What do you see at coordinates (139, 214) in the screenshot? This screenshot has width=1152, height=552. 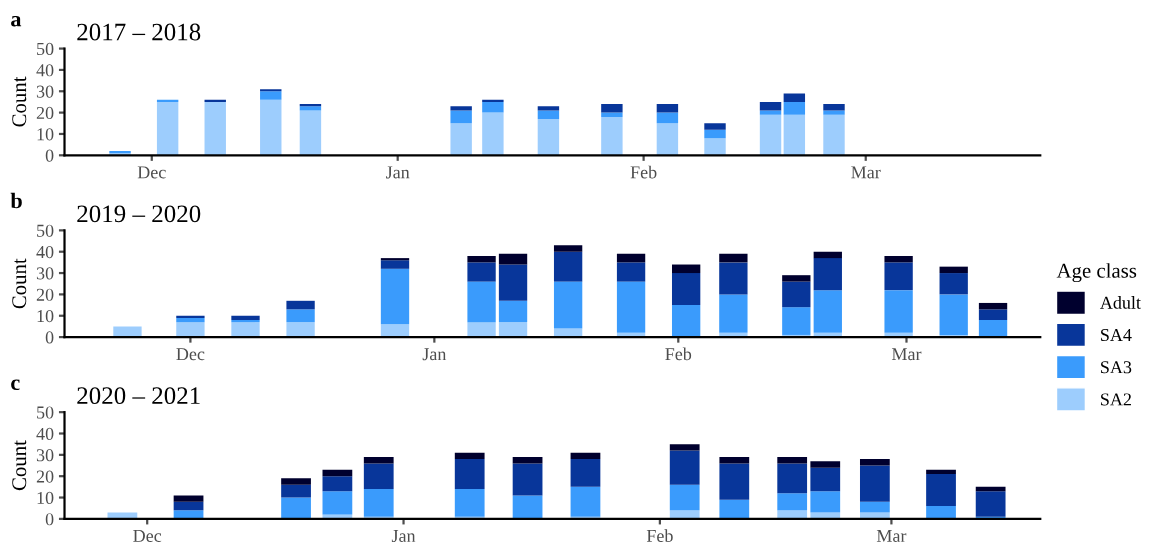 I see `chart-title: 2019 – 2020` at bounding box center [139, 214].